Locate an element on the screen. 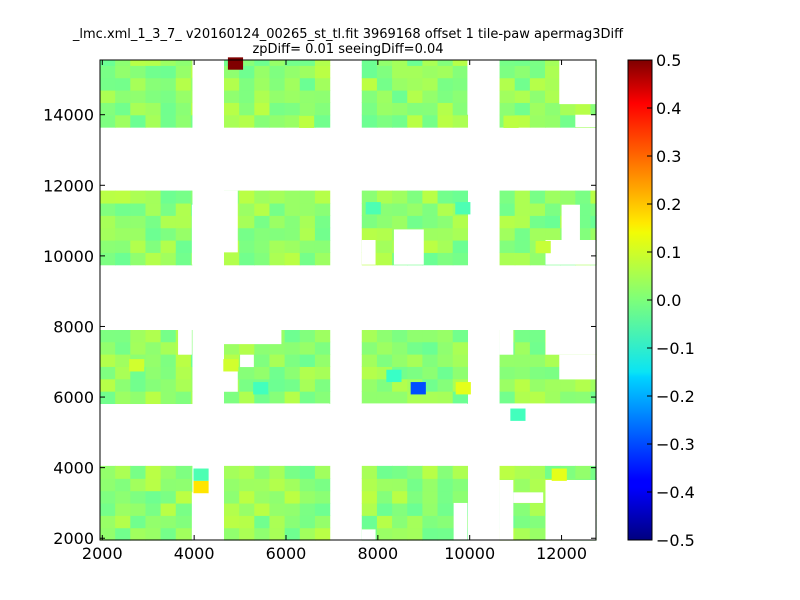 The image size is (800, 600). x-tick-label: 4000 is located at coordinates (194, 553).